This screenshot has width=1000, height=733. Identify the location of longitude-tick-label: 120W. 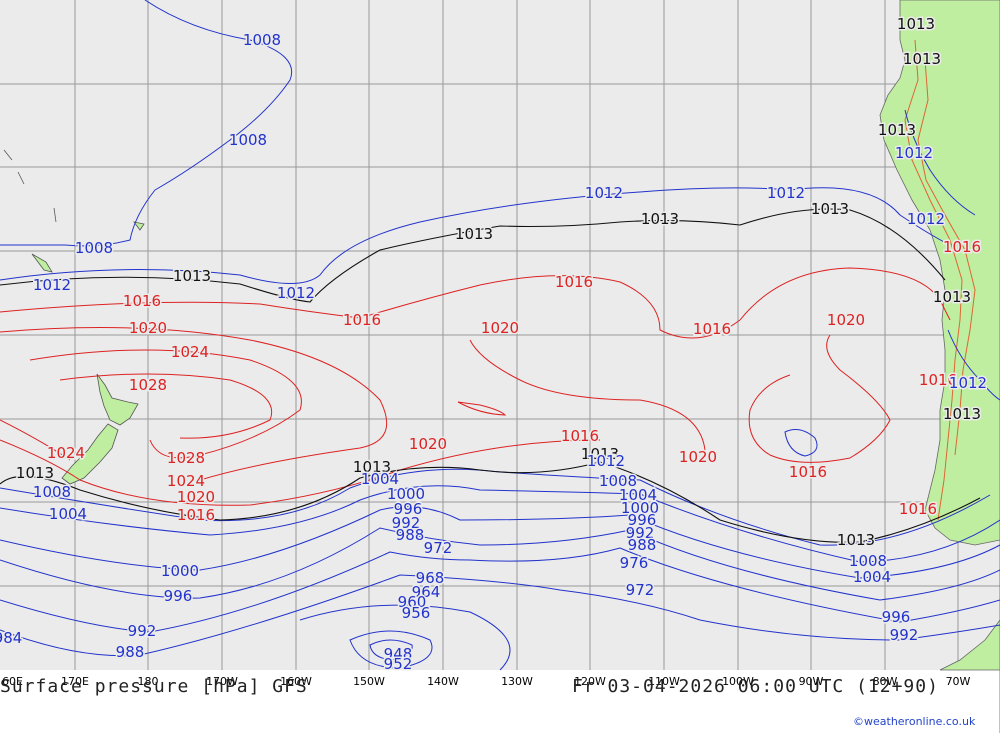
(590, 681).